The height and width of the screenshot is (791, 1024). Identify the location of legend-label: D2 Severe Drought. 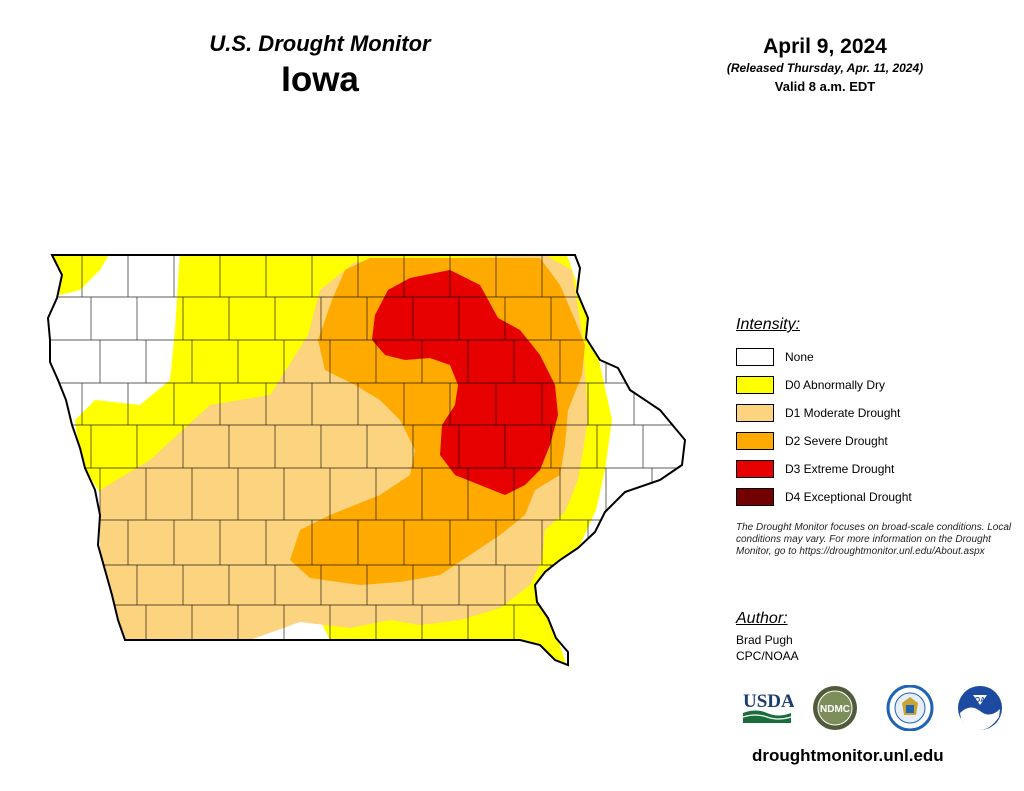
(836, 441).